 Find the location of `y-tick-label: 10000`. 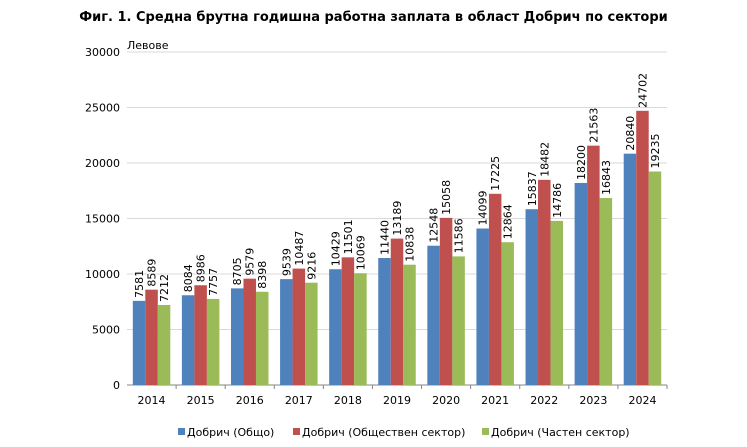

y-tick-label: 10000 is located at coordinates (102, 274).